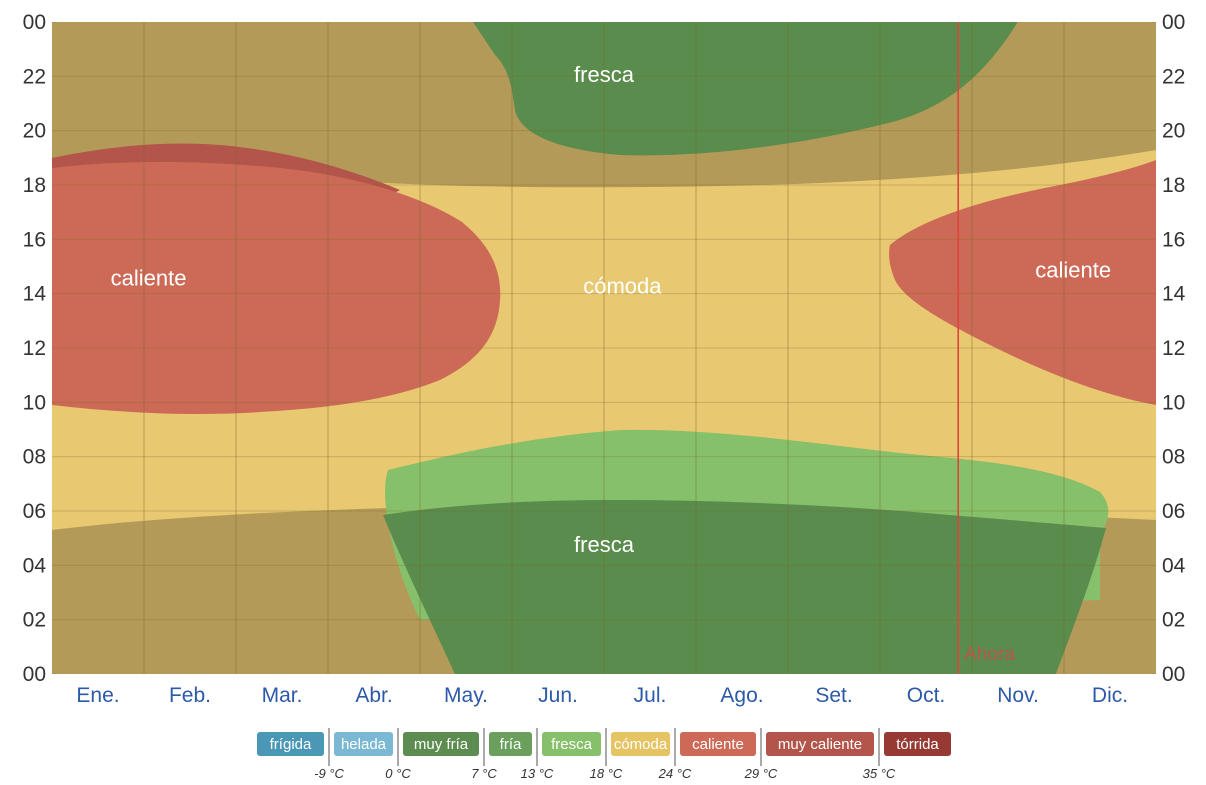 The image size is (1206, 785). I want to click on legend-label: muy fría, so click(441, 744).